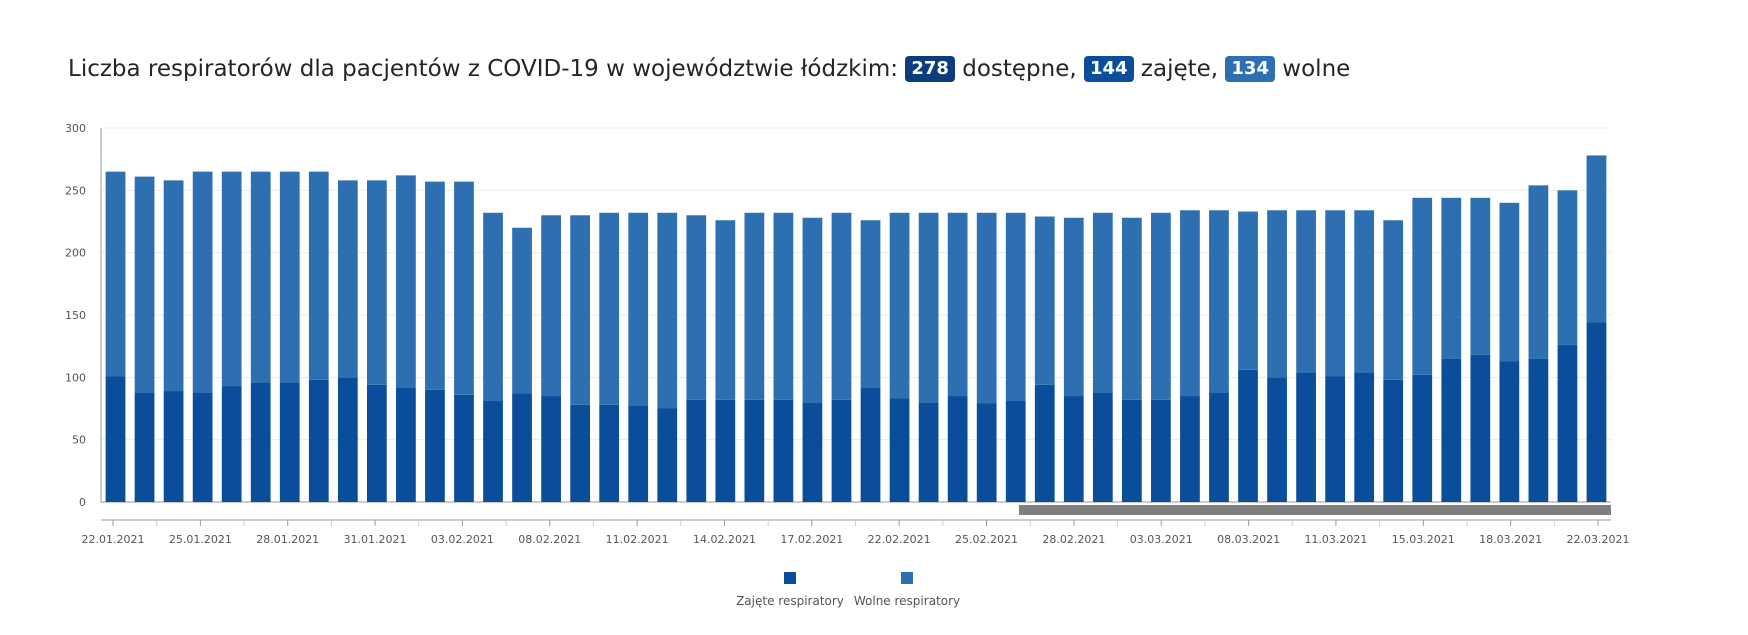 This screenshot has width=1748, height=635. Describe the element at coordinates (724, 539) in the screenshot. I see `x-tick-label: 14.02.2021` at that location.